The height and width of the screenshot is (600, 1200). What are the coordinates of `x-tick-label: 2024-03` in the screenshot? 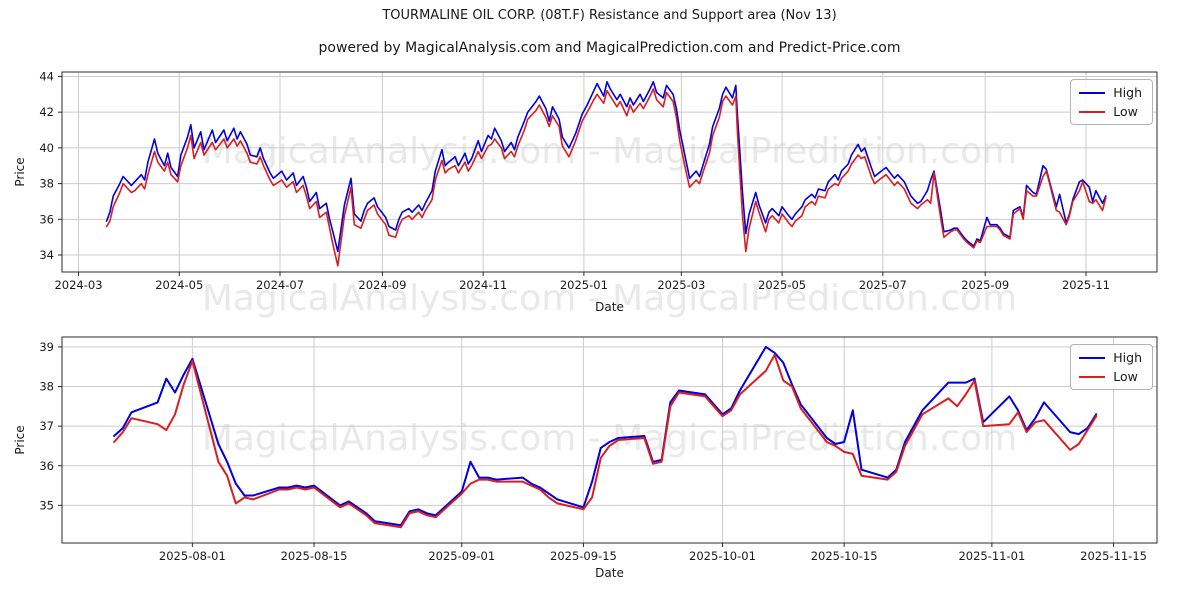 It's located at (78, 285).